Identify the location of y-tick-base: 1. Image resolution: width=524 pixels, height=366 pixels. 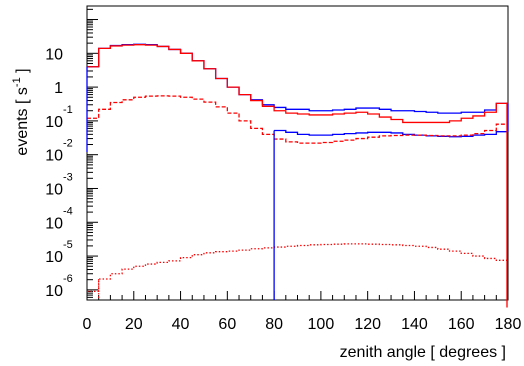
(58, 88).